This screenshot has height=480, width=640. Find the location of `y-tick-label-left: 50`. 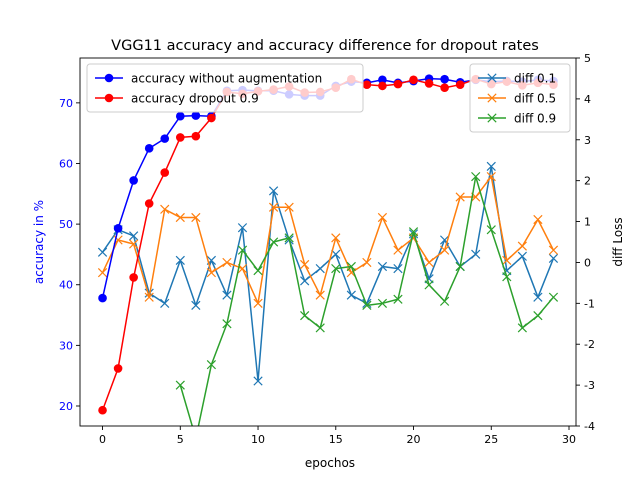

y-tick-label-left: 50 is located at coordinates (66, 224).